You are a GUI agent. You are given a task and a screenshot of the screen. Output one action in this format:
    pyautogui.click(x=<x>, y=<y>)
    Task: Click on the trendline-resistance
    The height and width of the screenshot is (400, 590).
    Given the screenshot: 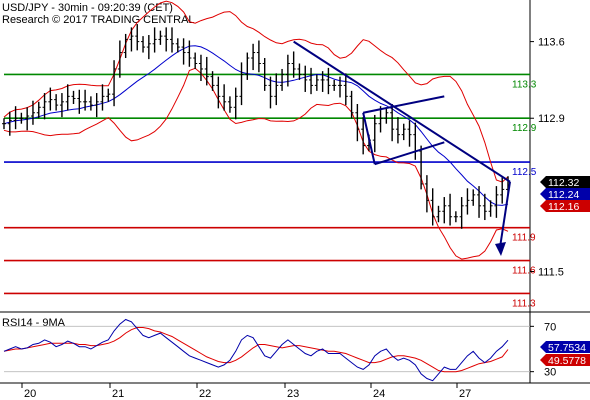 What is the action you would take?
    pyautogui.click(x=402, y=111)
    